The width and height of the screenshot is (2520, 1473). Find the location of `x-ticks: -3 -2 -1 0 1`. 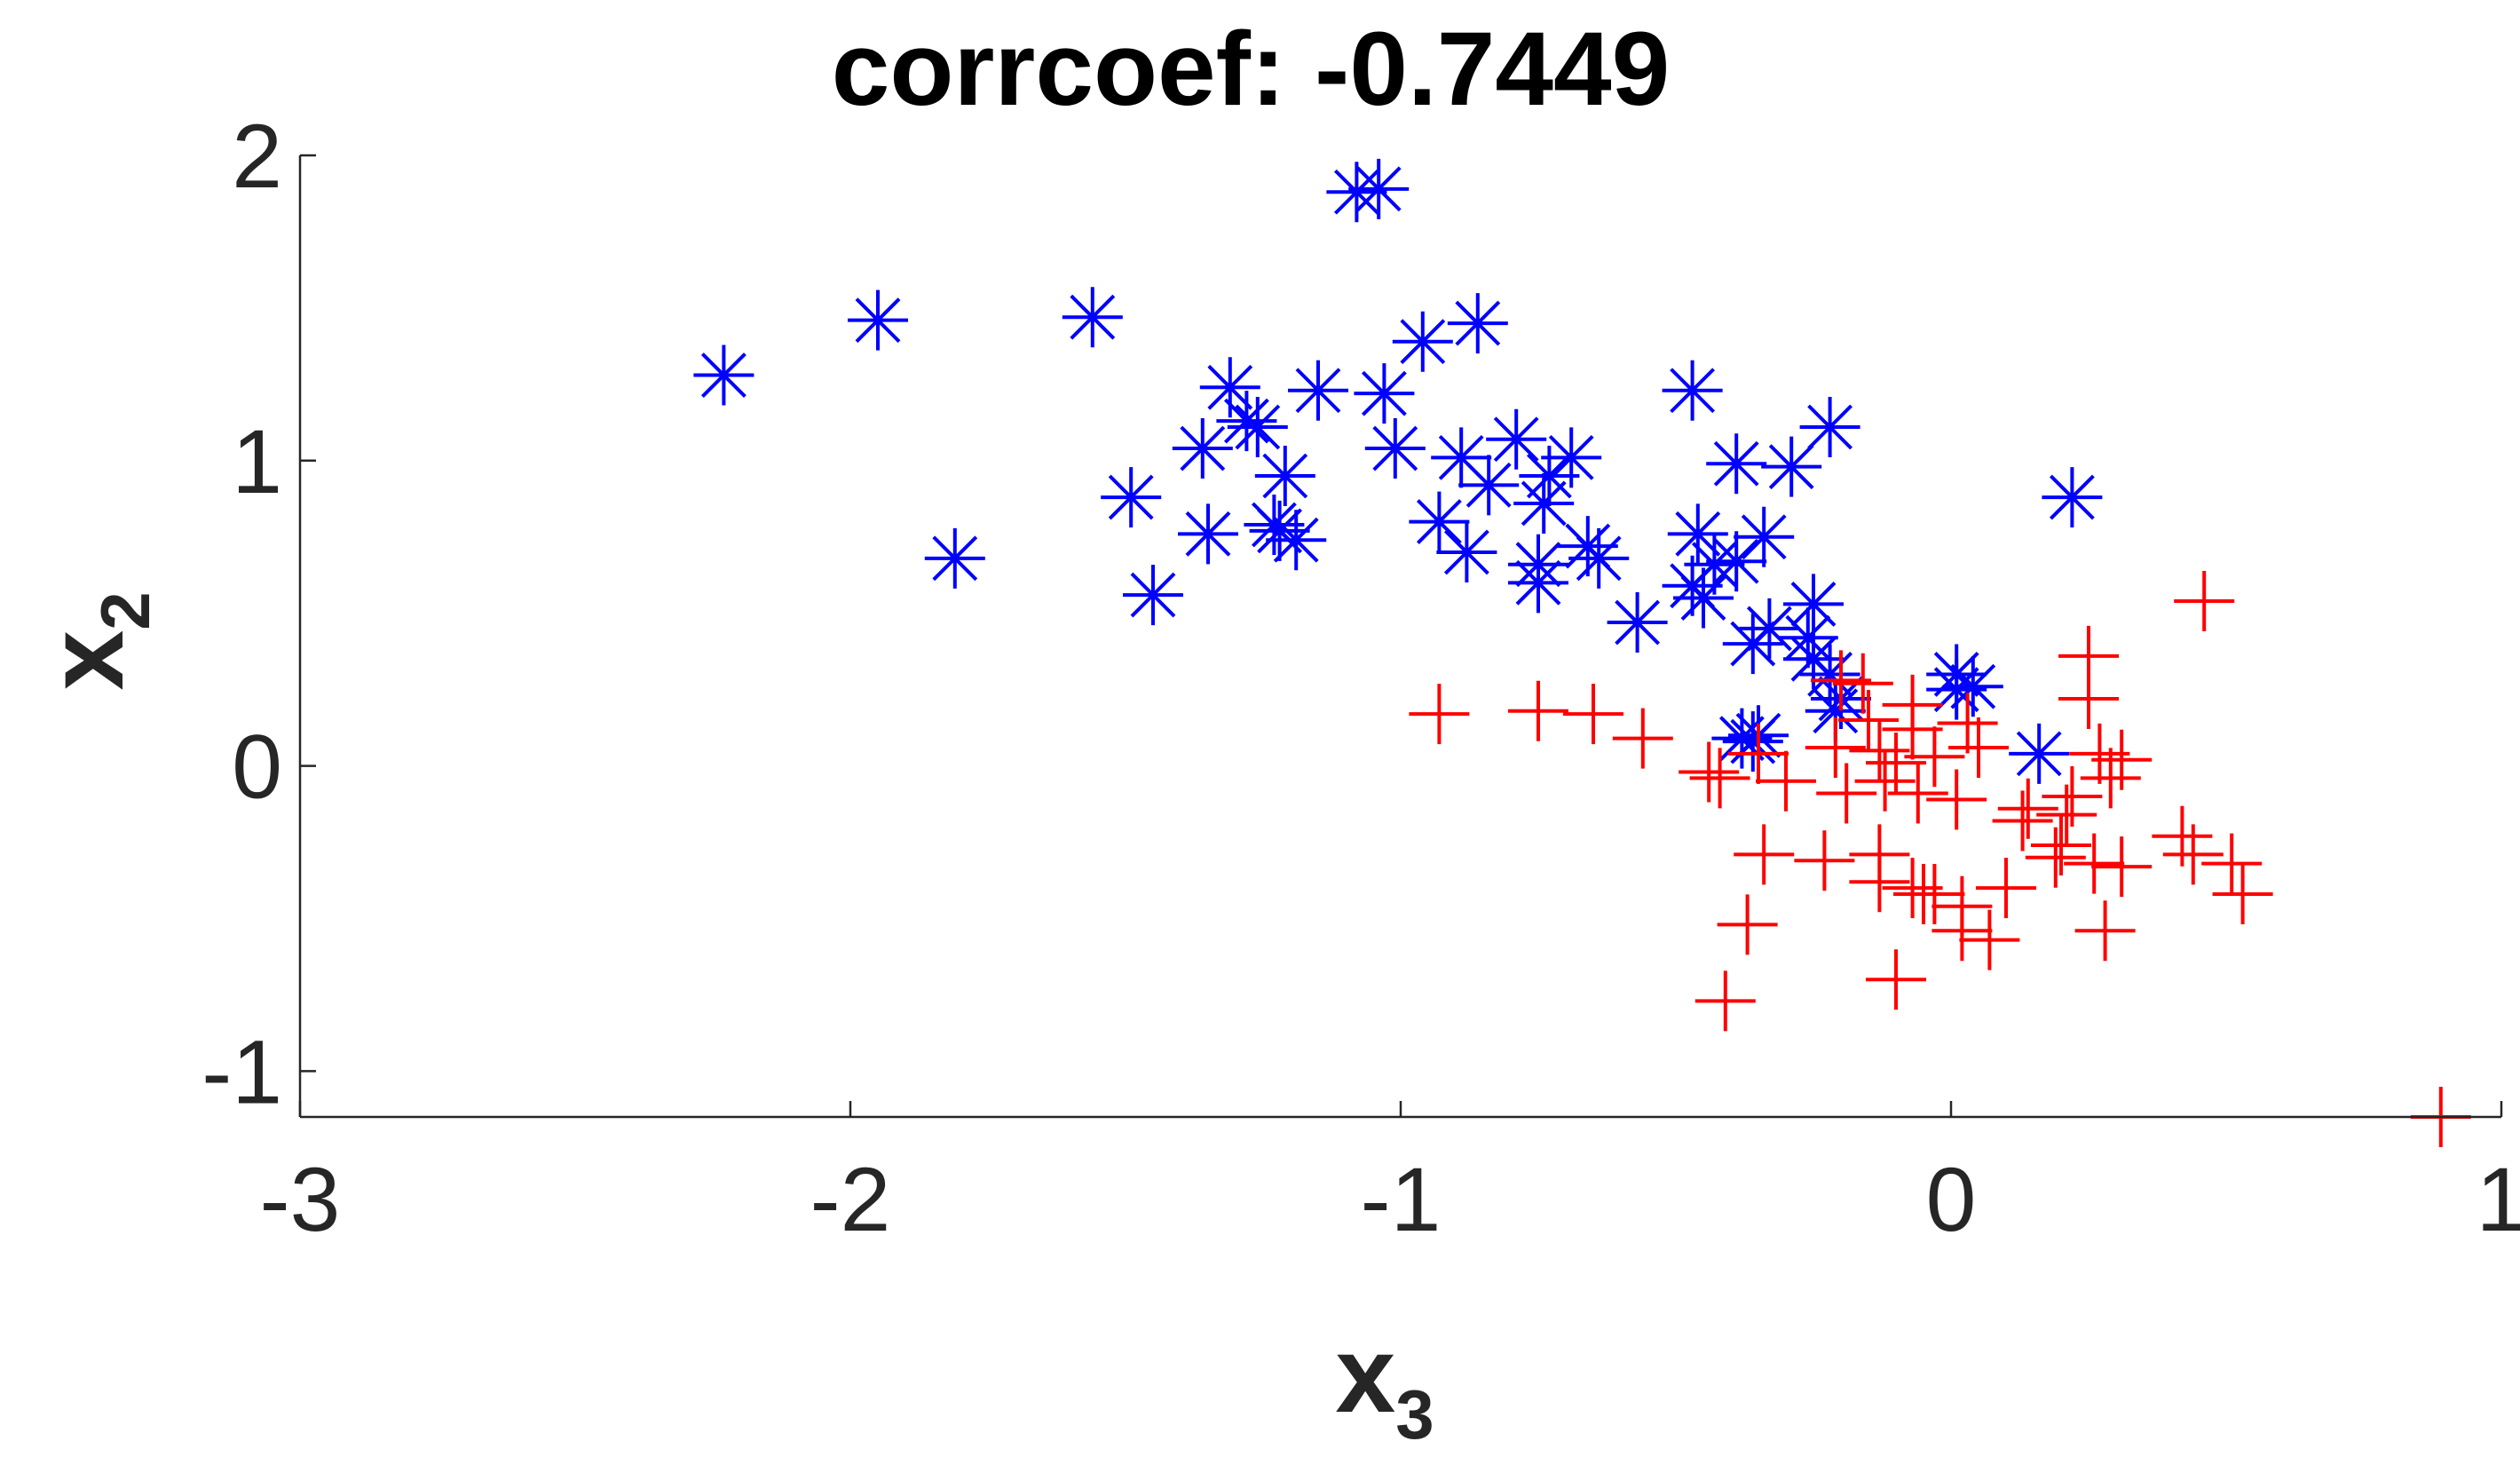

x-ticks: -3 -2 -1 0 1 is located at coordinates (1390, 1175).